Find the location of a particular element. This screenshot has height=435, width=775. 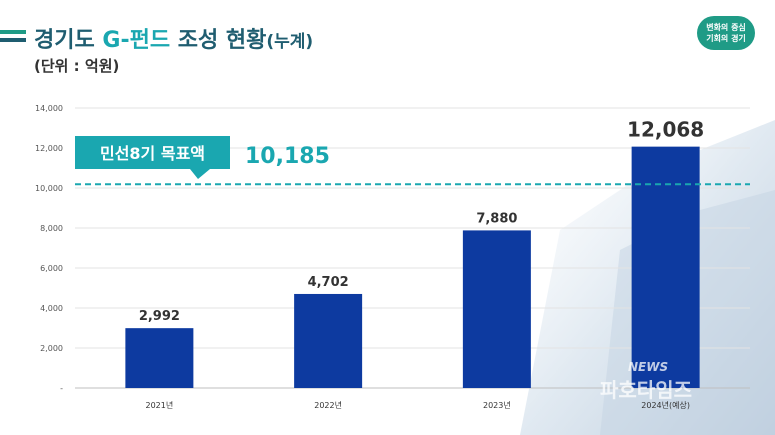

logo-line2: 기회의 경기 is located at coordinates (726, 38).